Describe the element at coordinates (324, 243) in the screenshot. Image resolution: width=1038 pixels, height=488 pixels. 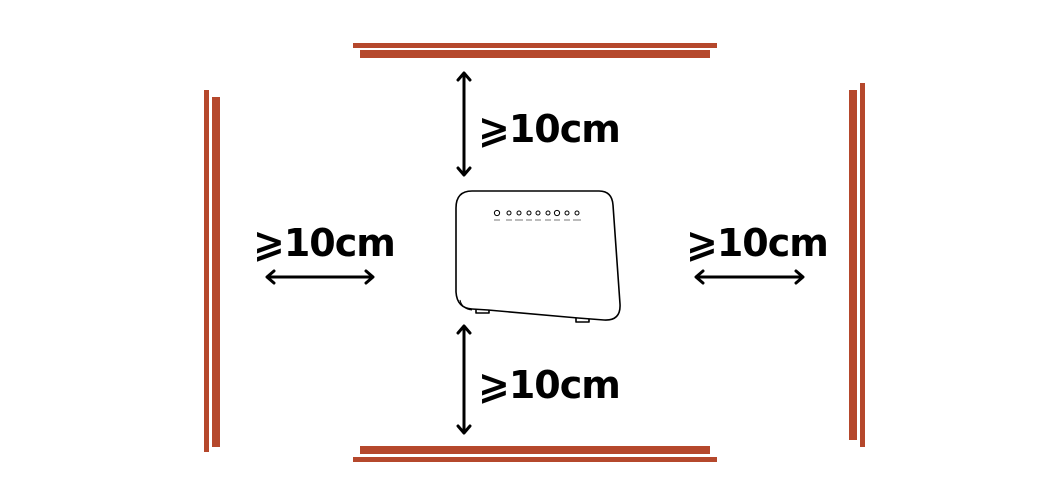
I see `clearance-label-left: ⩾10cm` at that location.